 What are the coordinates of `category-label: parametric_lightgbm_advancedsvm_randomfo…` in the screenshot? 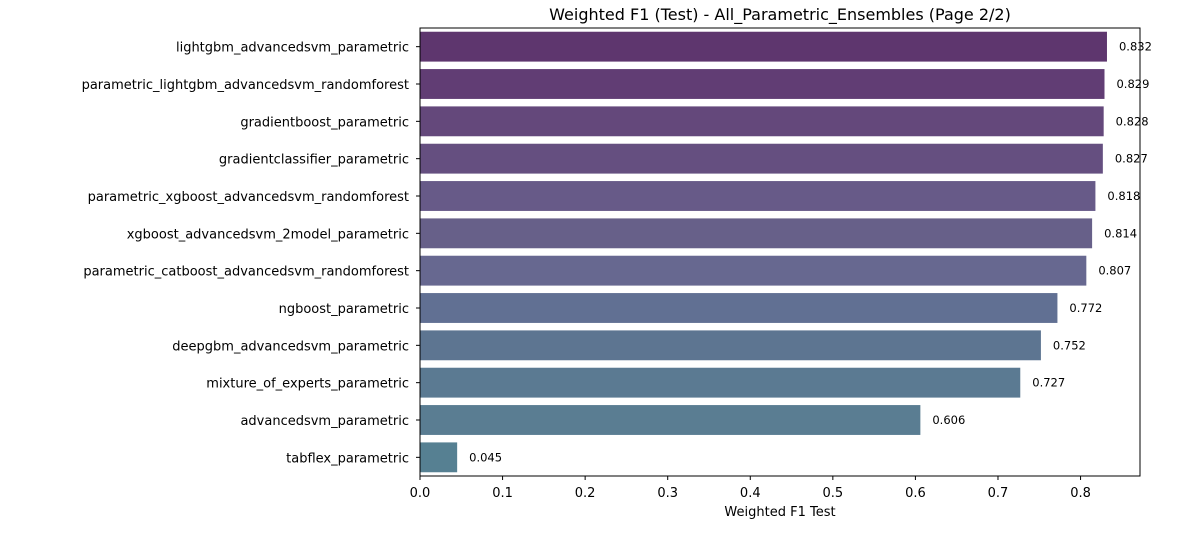 It's located at (245, 85).